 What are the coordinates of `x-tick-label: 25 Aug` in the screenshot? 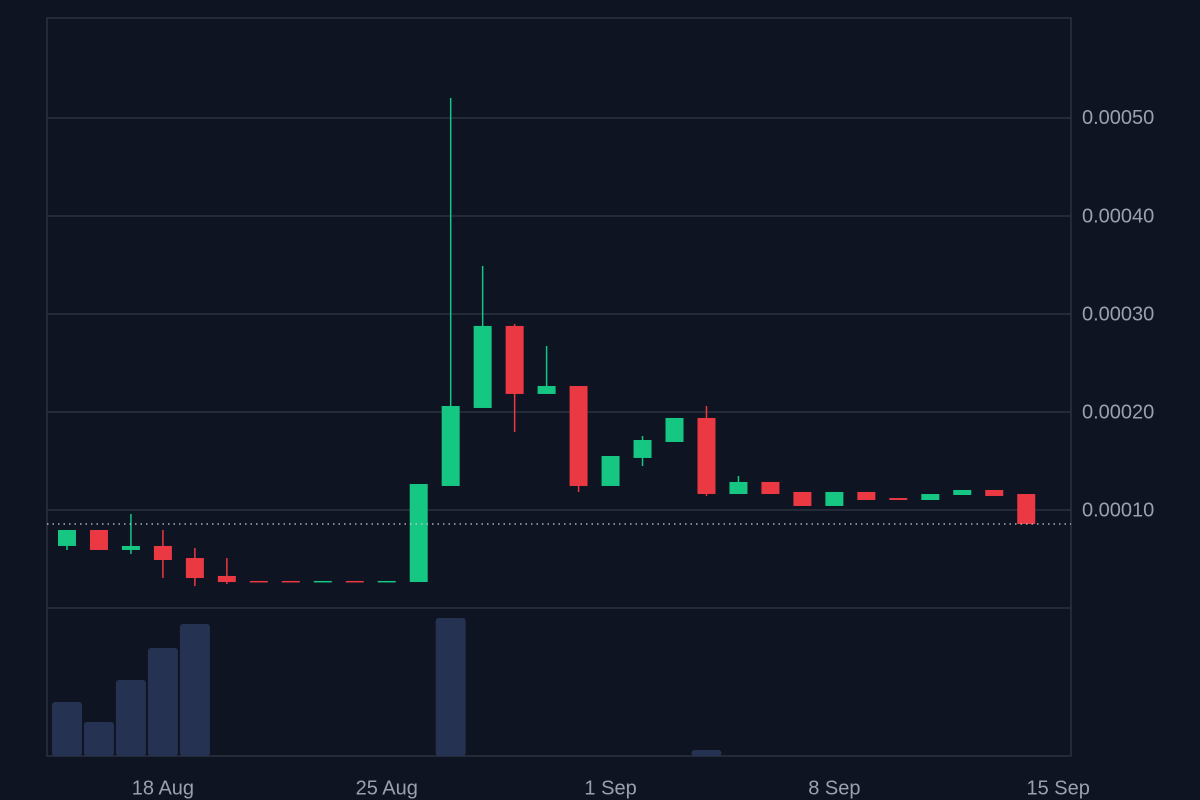 It's located at (387, 788).